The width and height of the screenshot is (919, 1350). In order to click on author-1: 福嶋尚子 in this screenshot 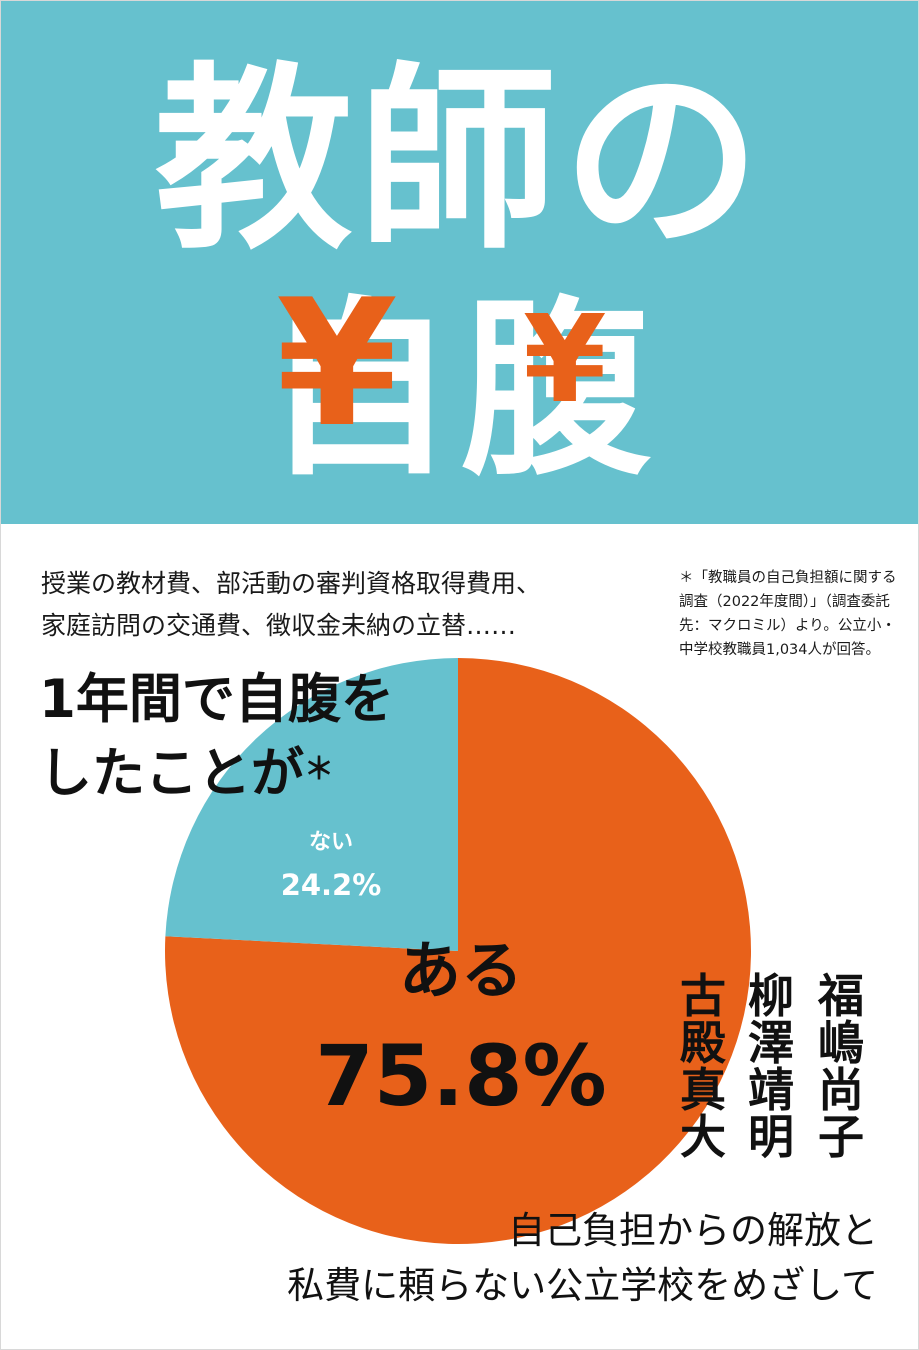, I will do `click(841, 1066)`.